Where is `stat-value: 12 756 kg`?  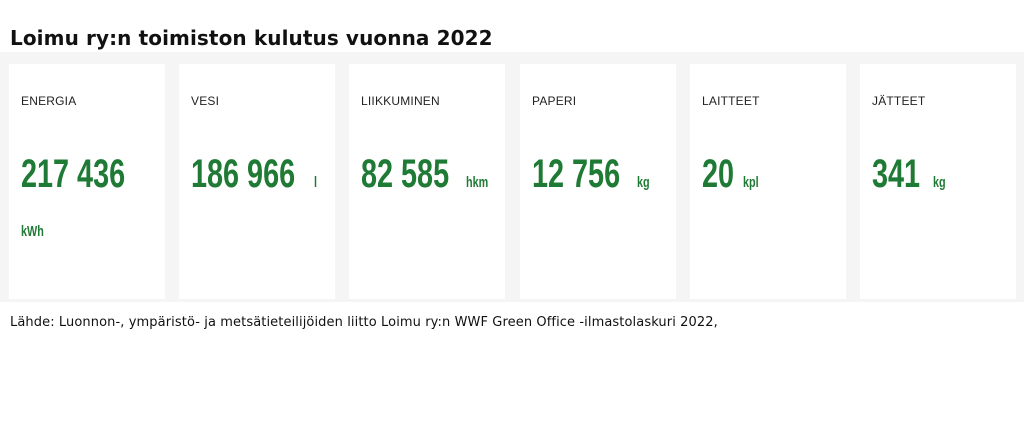
stat-value: 12 756 kg is located at coordinates (602, 174).